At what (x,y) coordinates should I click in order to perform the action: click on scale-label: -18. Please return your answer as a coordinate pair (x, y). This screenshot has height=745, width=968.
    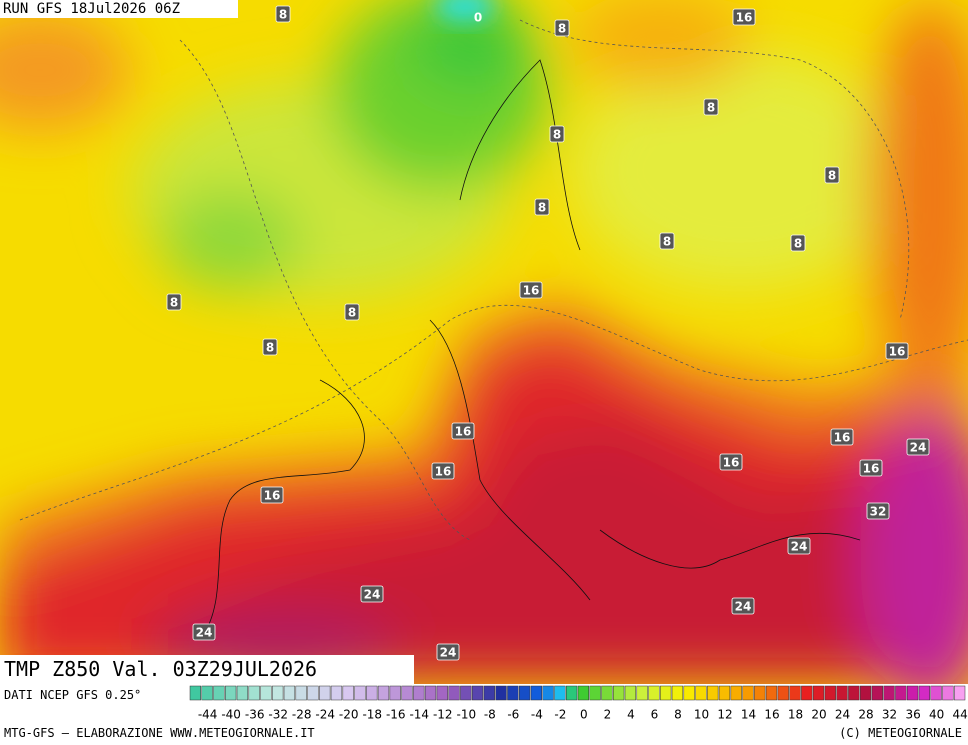
    Looking at the image, I should click on (372, 715).